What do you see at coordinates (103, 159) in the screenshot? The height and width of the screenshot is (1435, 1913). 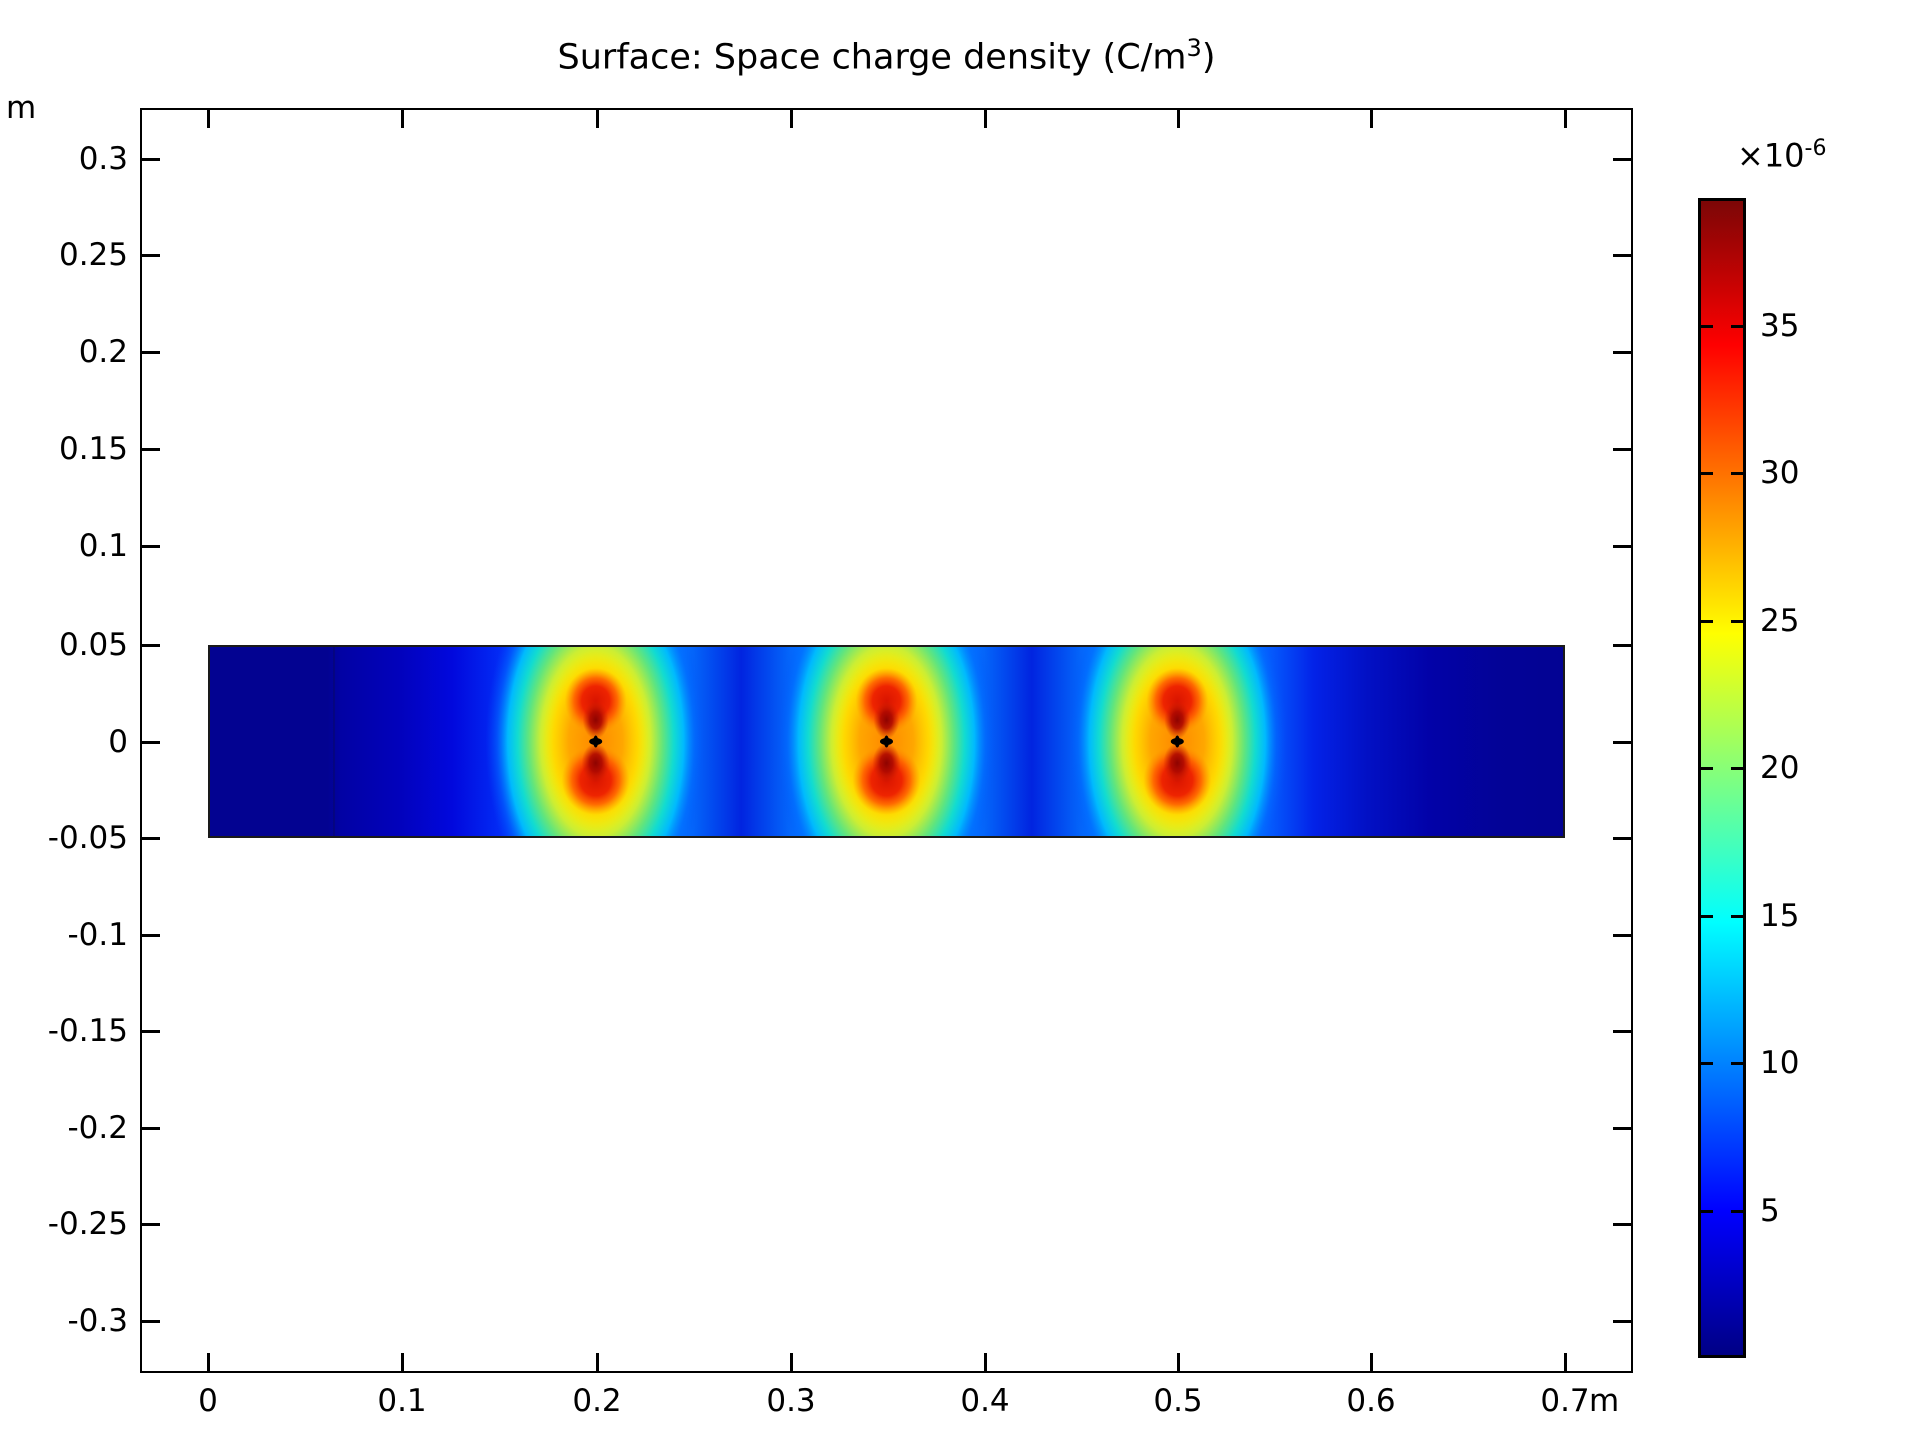 I see `y-tick-label: 0.3` at bounding box center [103, 159].